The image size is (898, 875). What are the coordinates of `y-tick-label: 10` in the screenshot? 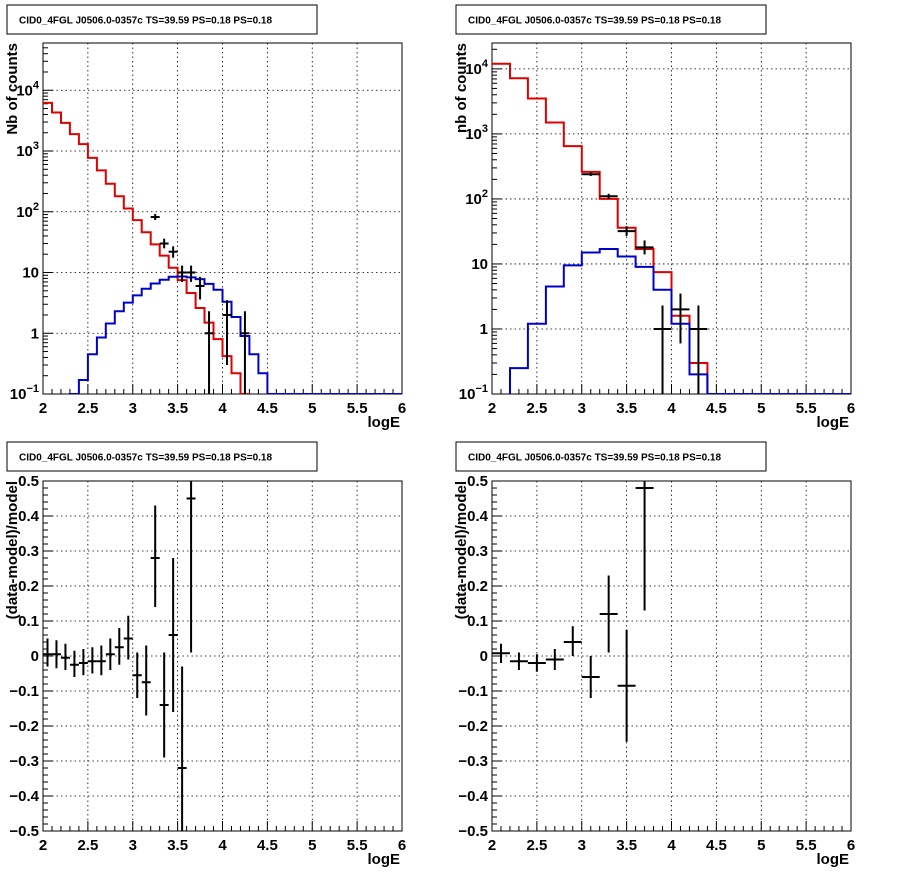 It's located at (30, 273).